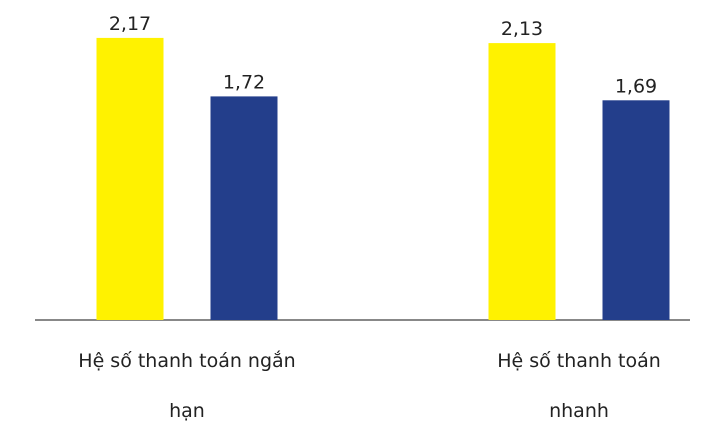 The width and height of the screenshot is (711, 421). I want to click on category-label: Hệ số thanh toán ngắn hạn, so click(187, 385).